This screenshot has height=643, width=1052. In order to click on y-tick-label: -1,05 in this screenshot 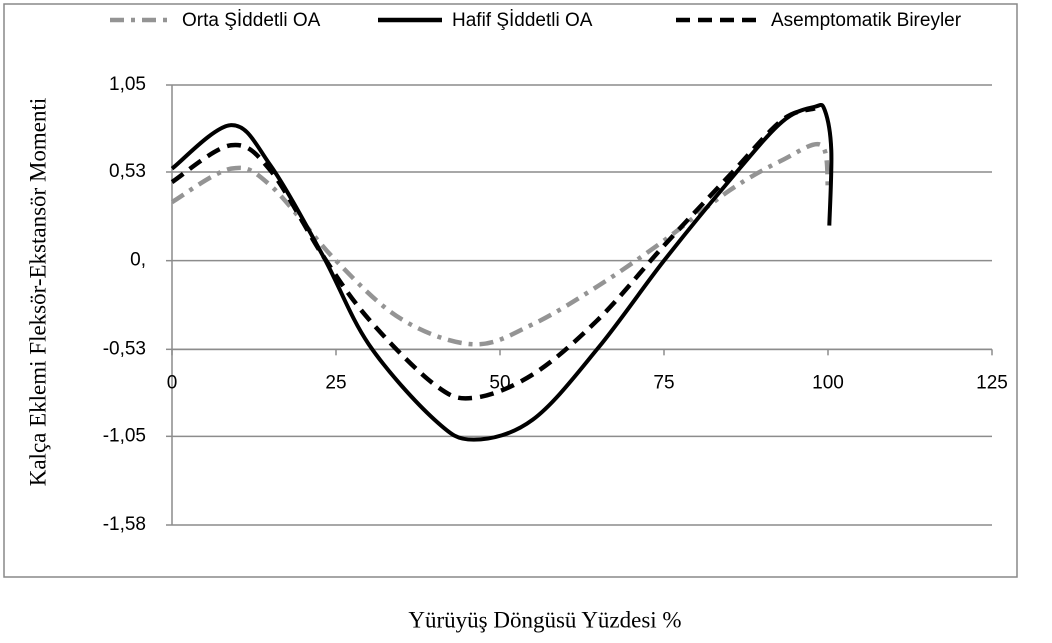, I will do `click(124, 435)`.